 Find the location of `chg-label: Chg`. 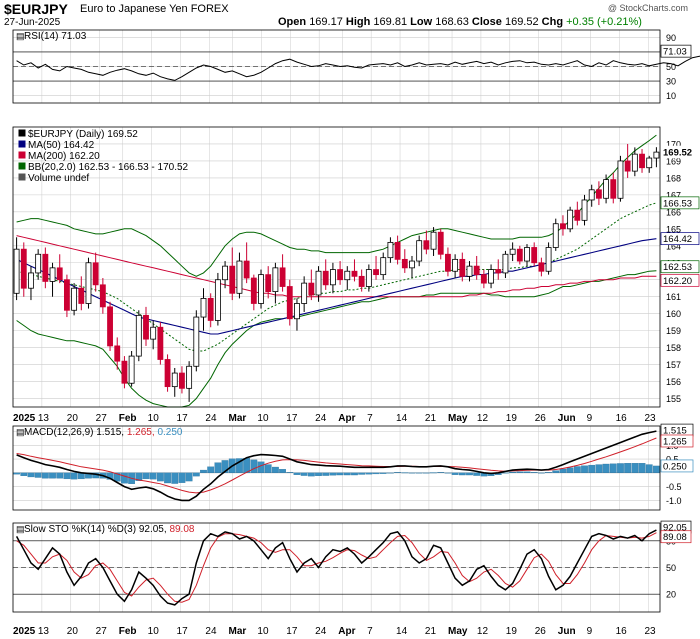

chg-label: Chg is located at coordinates (552, 22).